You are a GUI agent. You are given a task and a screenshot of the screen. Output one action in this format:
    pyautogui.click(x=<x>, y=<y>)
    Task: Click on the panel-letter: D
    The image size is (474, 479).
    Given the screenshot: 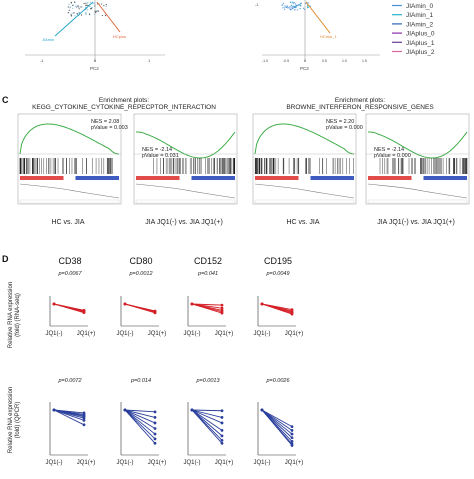 What is the action you would take?
    pyautogui.click(x=5, y=259)
    